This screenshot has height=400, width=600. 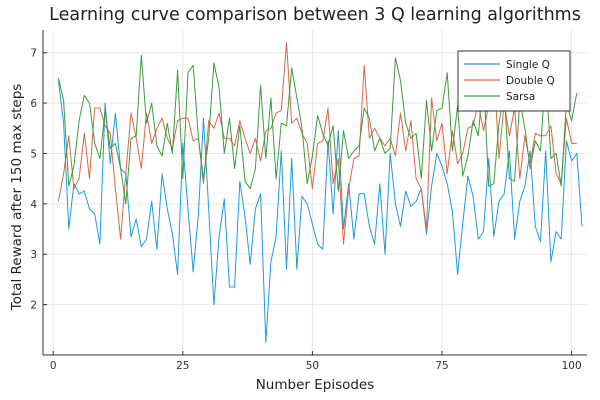 I want to click on legend-label-double-q: Double Q, so click(x=530, y=81).